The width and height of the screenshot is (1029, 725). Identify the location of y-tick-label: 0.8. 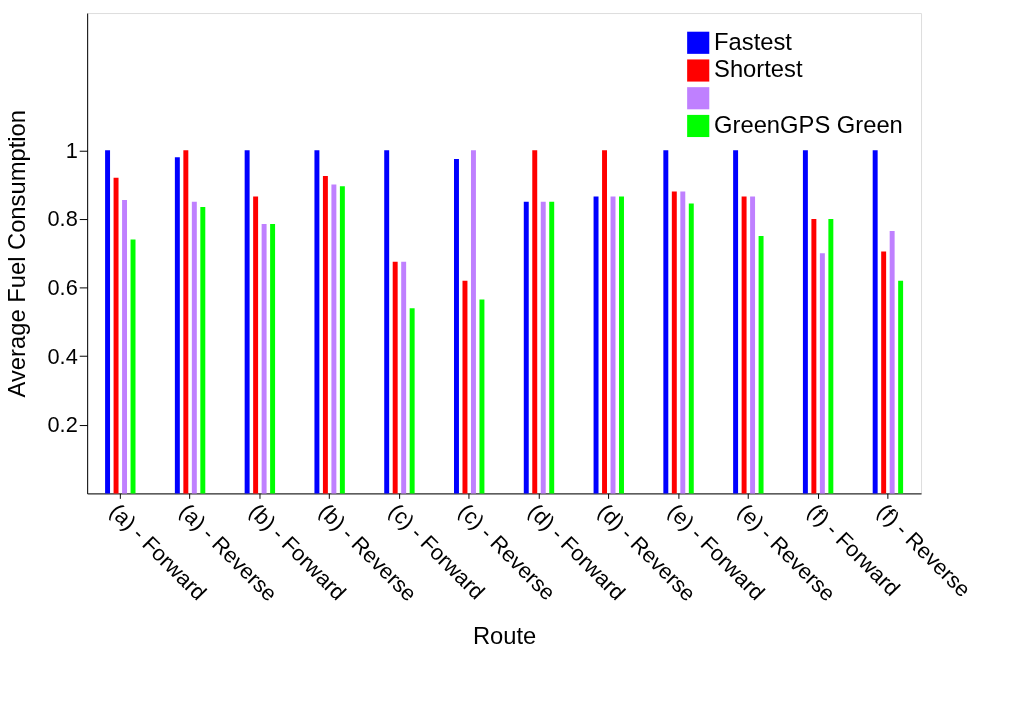
(62, 219).